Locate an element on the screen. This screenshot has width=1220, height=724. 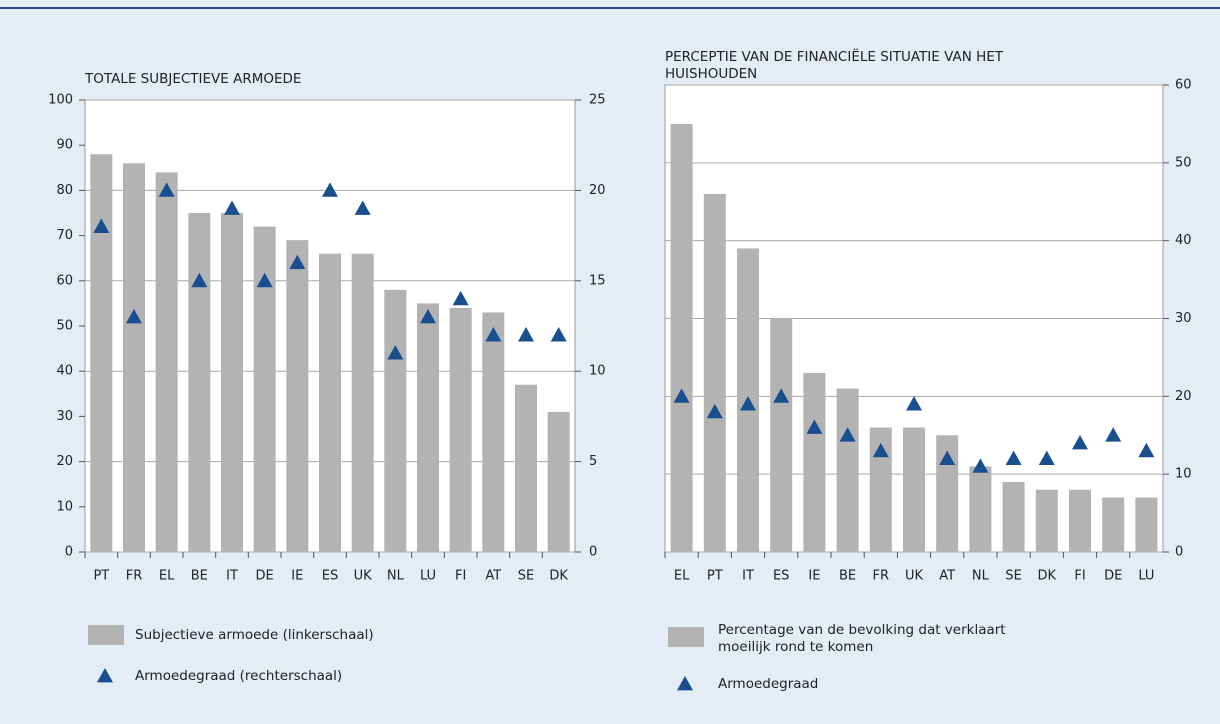
legend-label: Subjectieve armoede (linkerschaal) is located at coordinates (254, 635).